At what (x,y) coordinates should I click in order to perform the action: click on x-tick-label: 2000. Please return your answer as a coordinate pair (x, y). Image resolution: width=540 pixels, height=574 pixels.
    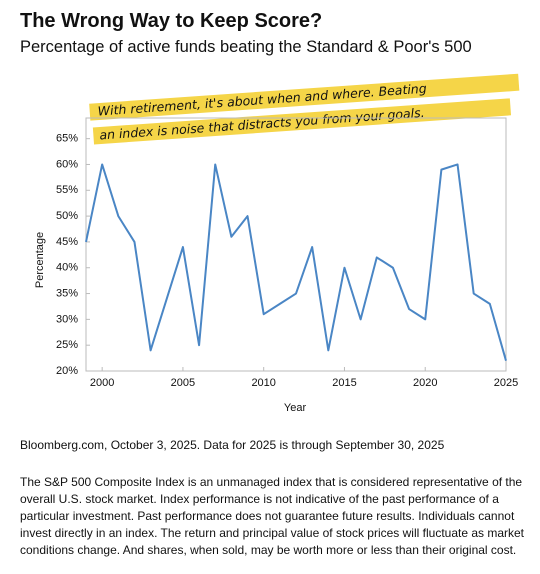
    Looking at the image, I should click on (102, 383).